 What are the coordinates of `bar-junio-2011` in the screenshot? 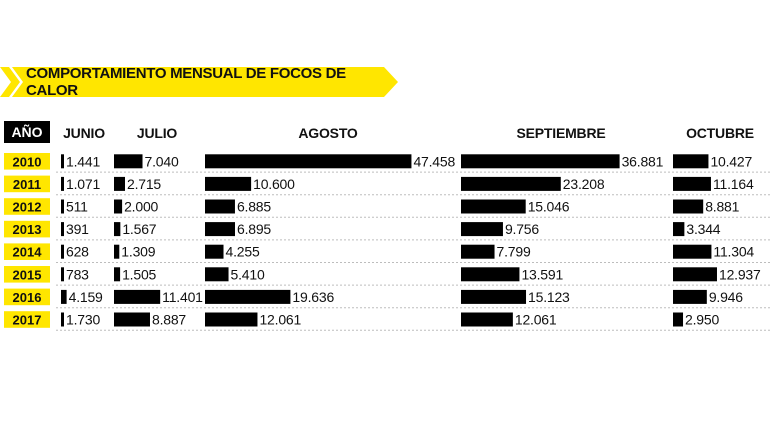 It's located at (62, 183).